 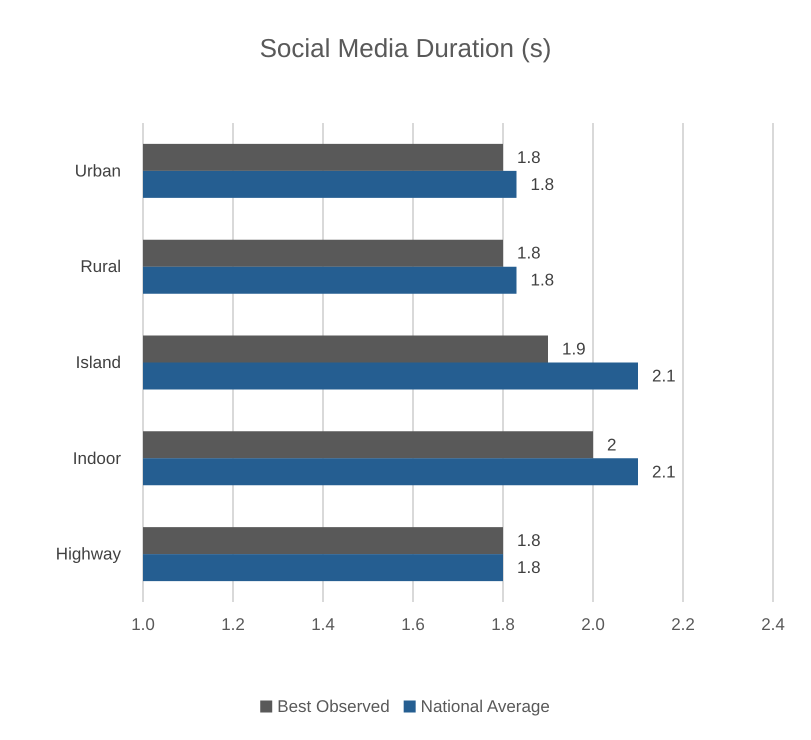 I want to click on y-tick-label: Urban, so click(x=97, y=170).